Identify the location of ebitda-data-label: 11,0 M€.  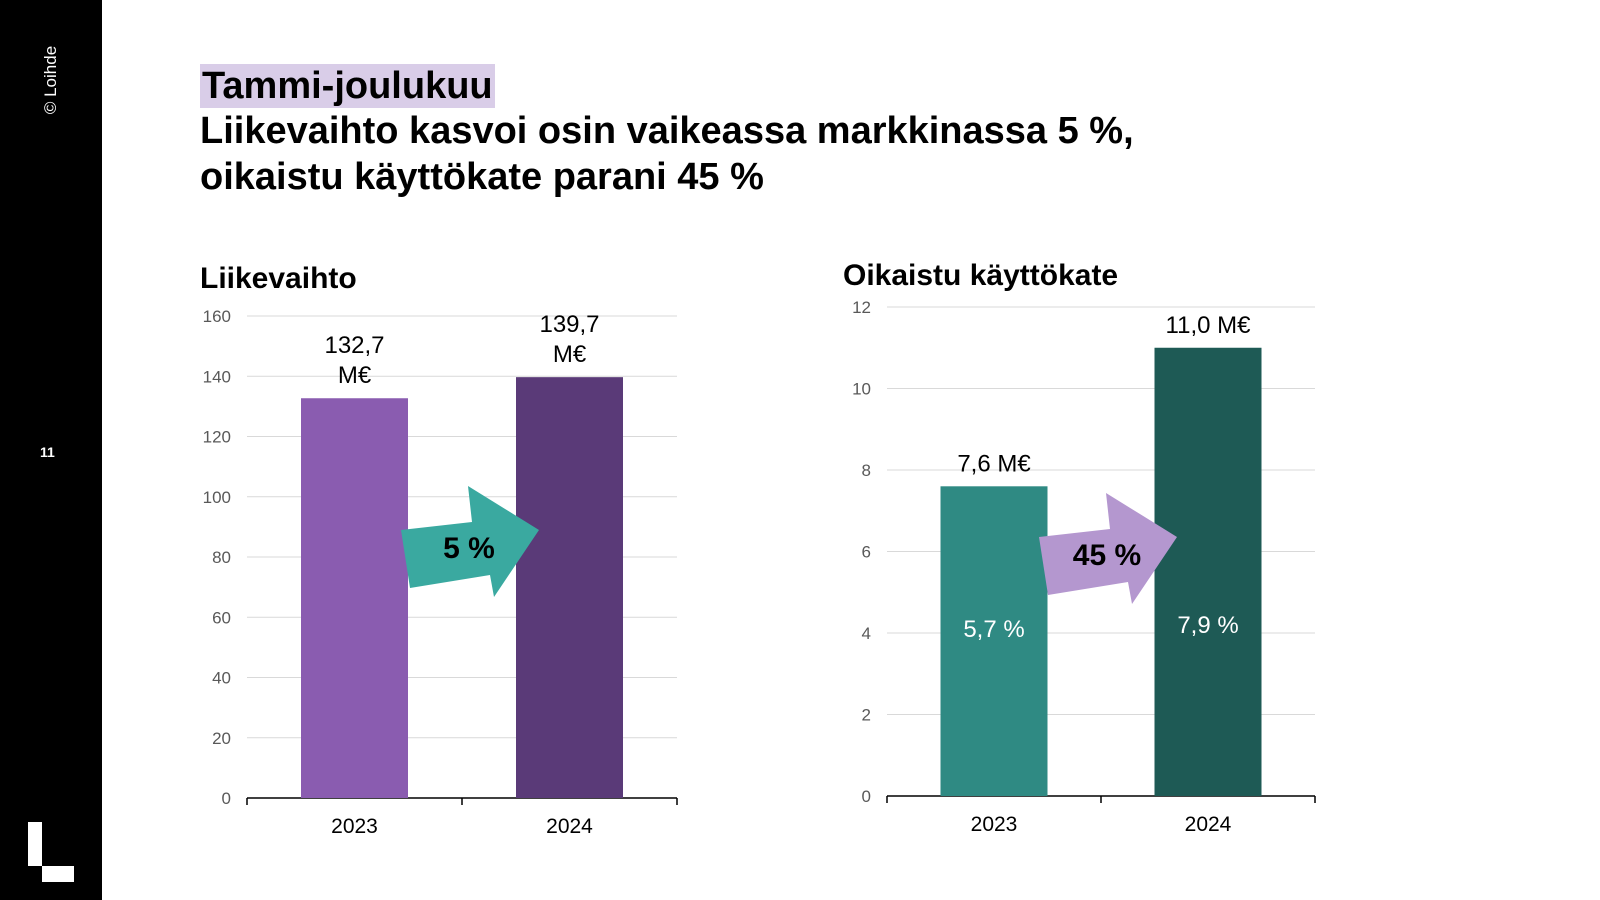
(1209, 325).